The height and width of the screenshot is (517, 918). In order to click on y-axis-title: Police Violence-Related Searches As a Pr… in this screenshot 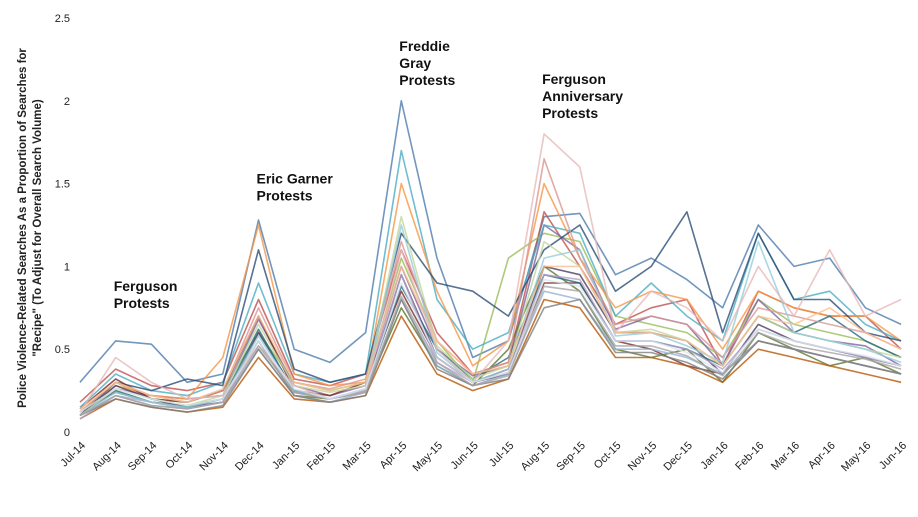, I will do `click(30, 228)`.